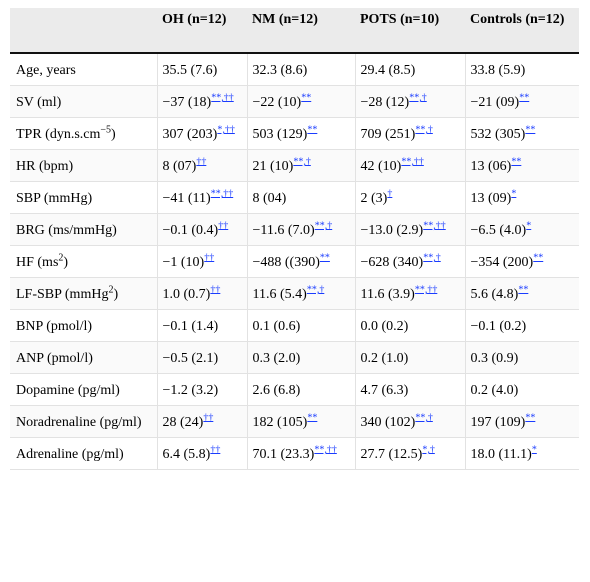 The image size is (590, 582). What do you see at coordinates (276, 358) in the screenshot?
I see `cell-value: 0.3 (2.0)` at bounding box center [276, 358].